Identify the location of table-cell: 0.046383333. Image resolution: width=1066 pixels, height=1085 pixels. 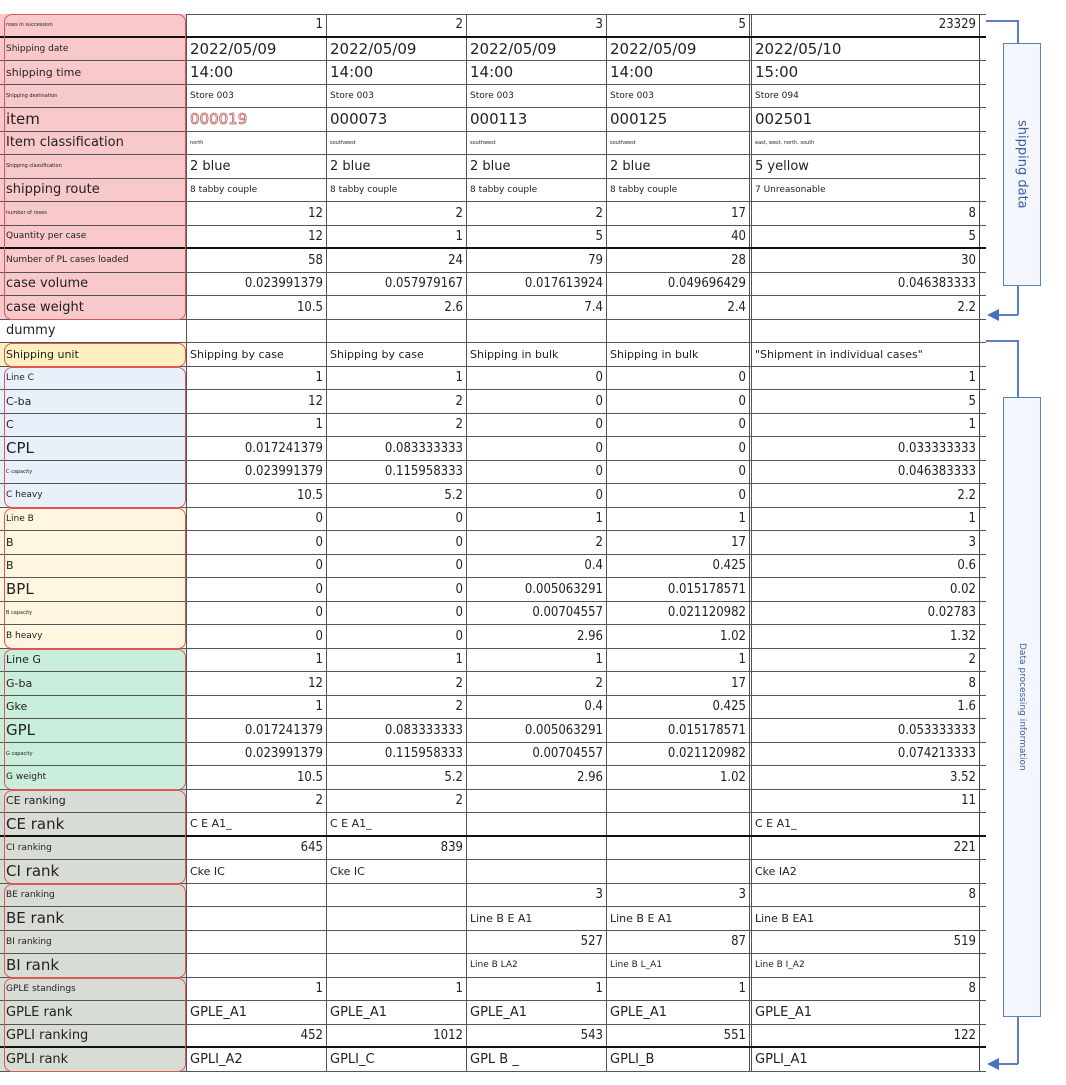
(866, 471).